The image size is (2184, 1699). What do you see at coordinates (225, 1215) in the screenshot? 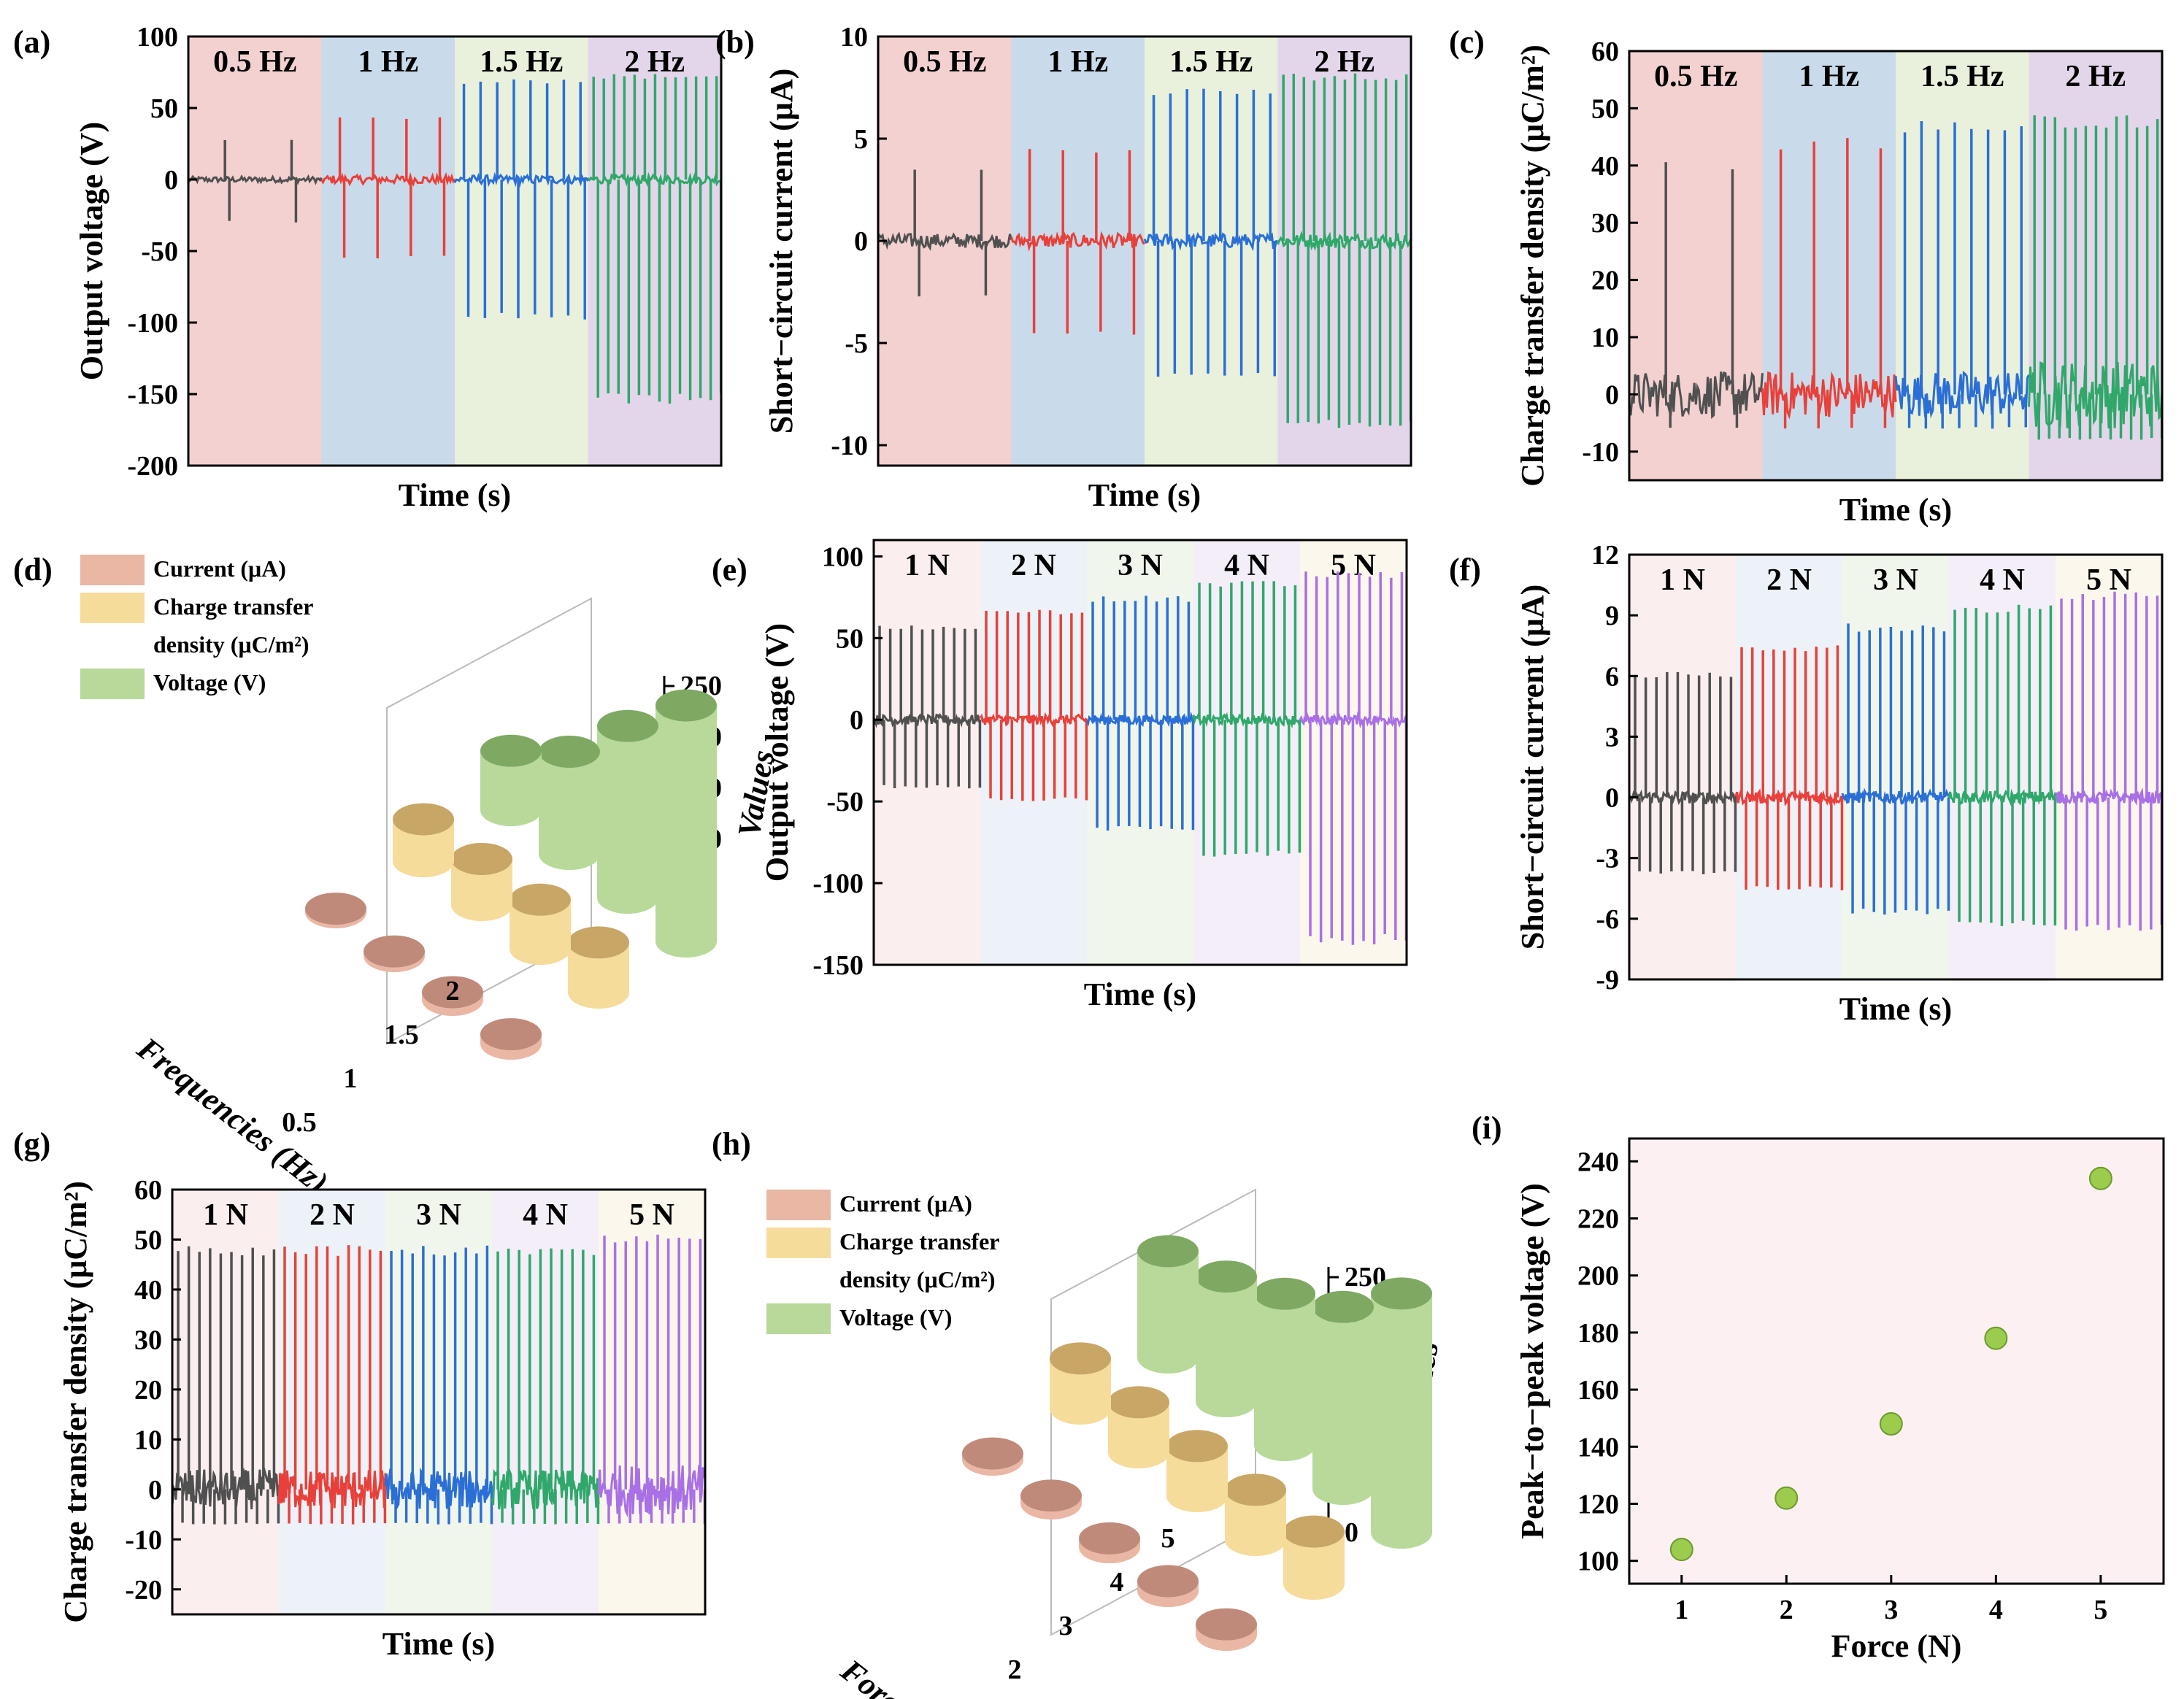
I see `band-label: 1 N` at bounding box center [225, 1215].